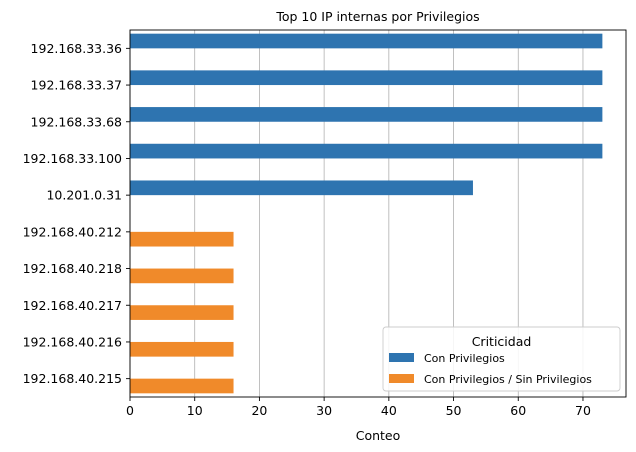  What do you see at coordinates (389, 410) in the screenshot?
I see `x-tick-label: 40` at bounding box center [389, 410].